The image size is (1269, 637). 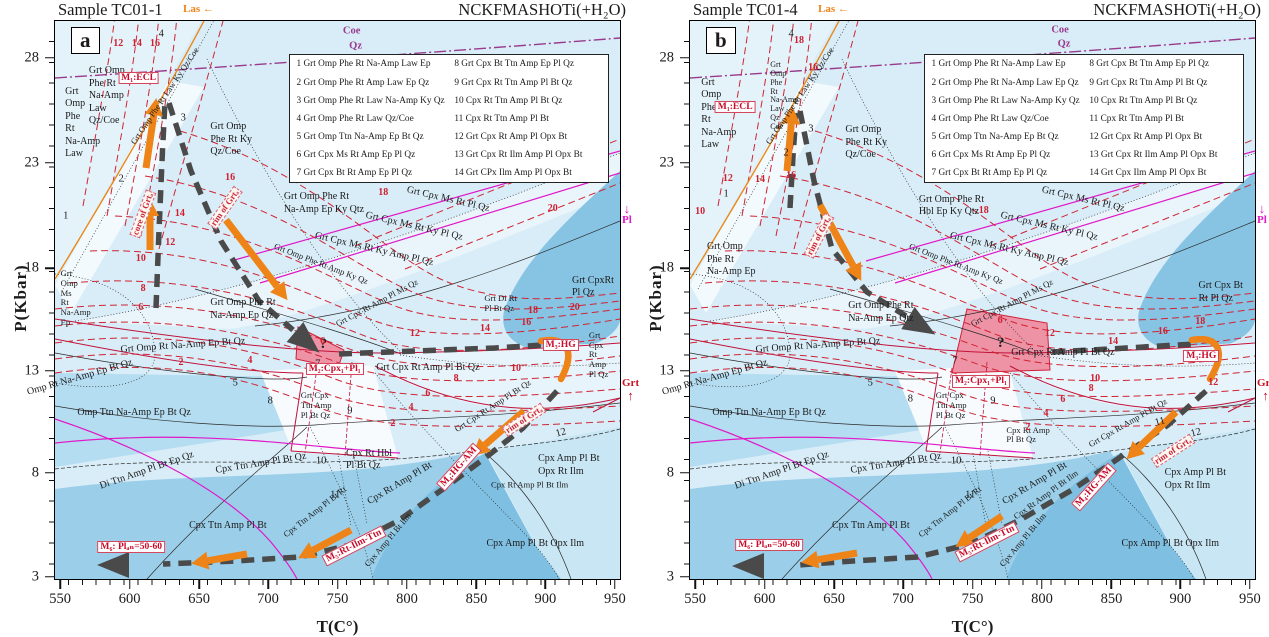 I want to click on field-label: Grt Cpx Rt Amp Pl Bt Qz, so click(x=428, y=367).